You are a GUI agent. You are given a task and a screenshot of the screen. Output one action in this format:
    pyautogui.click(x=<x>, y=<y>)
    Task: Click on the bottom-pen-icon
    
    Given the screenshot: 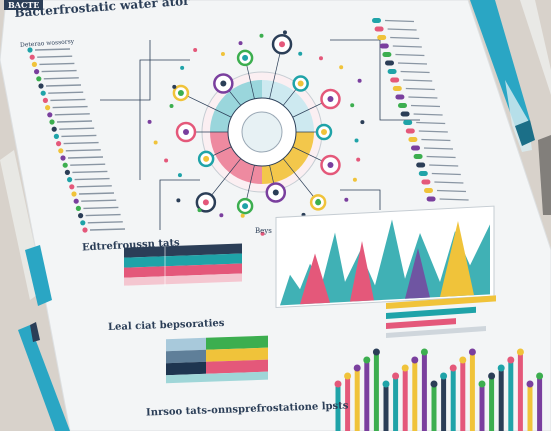 What is the action you would take?
    pyautogui.click(x=44, y=376)
    